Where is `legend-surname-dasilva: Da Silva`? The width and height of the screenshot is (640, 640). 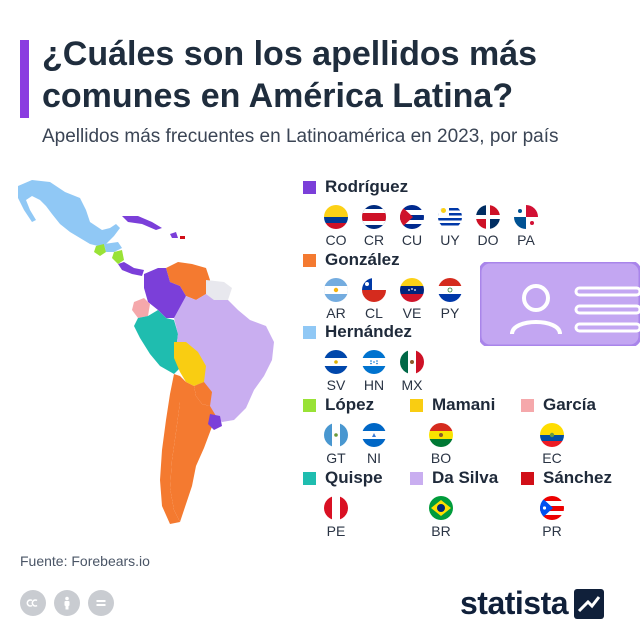
legend-surname-dasilva: Da Silva is located at coordinates (465, 477).